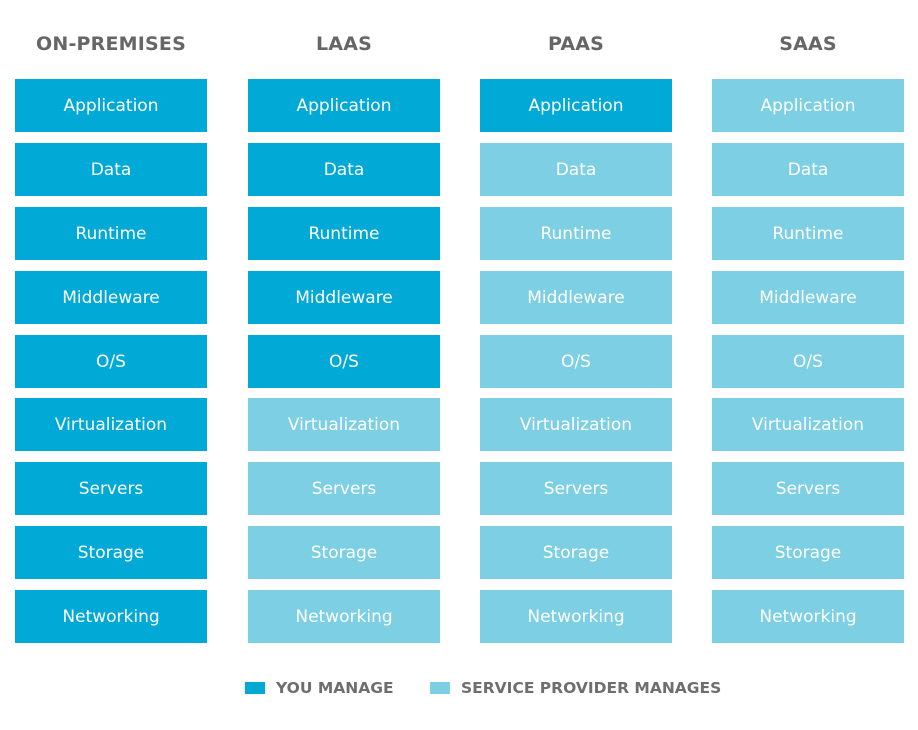 Image resolution: width=918 pixels, height=730 pixels. I want to click on legend: YOU MANAGE SERVICE PROVIDER MANAGES, so click(459, 688).